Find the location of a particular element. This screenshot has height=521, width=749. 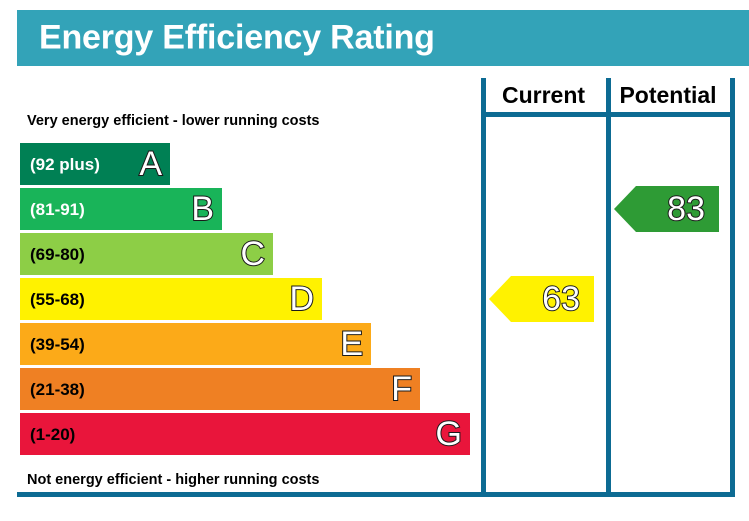

rating-band-g: (1-20) G is located at coordinates (245, 434).